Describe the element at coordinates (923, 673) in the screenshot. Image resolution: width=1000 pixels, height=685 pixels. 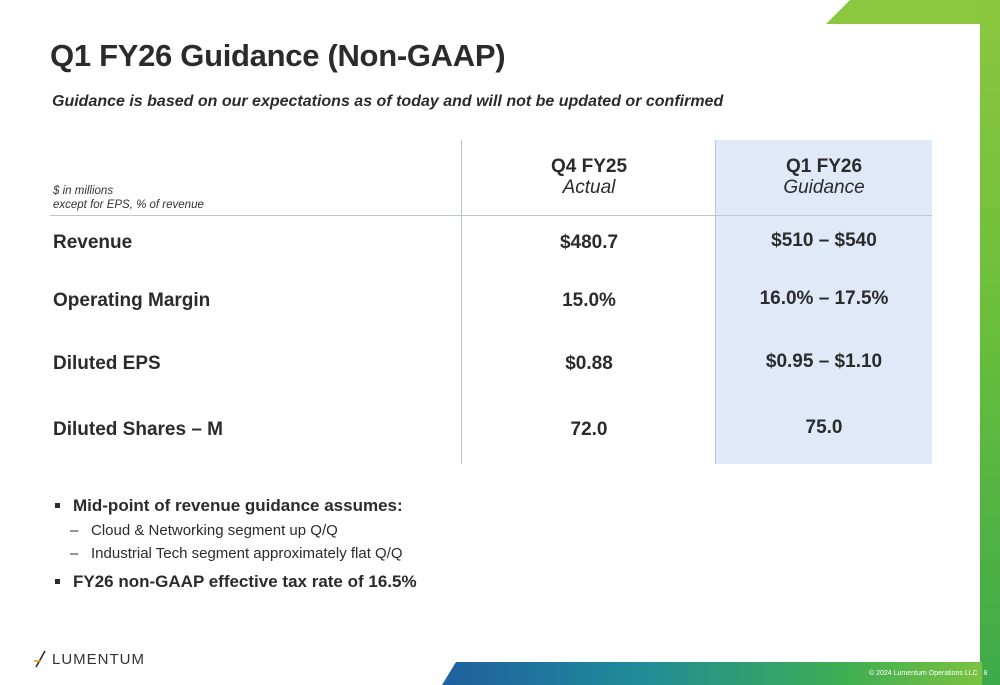
I see `copyright-text: © 2024 Lumentum Operations LLC` at that location.